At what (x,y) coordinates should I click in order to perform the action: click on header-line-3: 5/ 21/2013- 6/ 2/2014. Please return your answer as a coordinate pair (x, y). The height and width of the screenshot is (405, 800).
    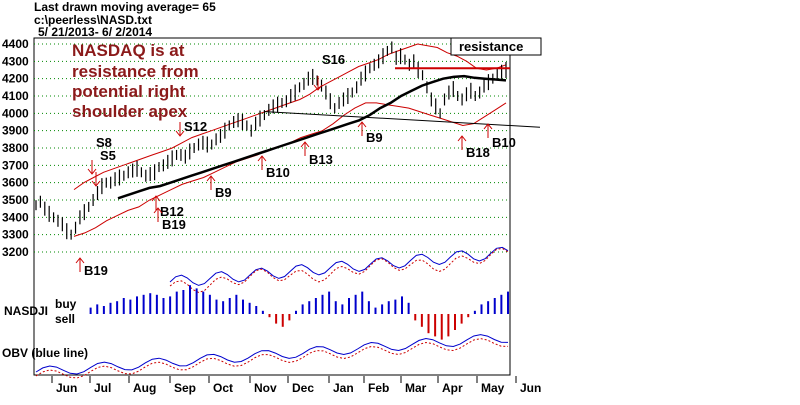
    Looking at the image, I should click on (95, 32).